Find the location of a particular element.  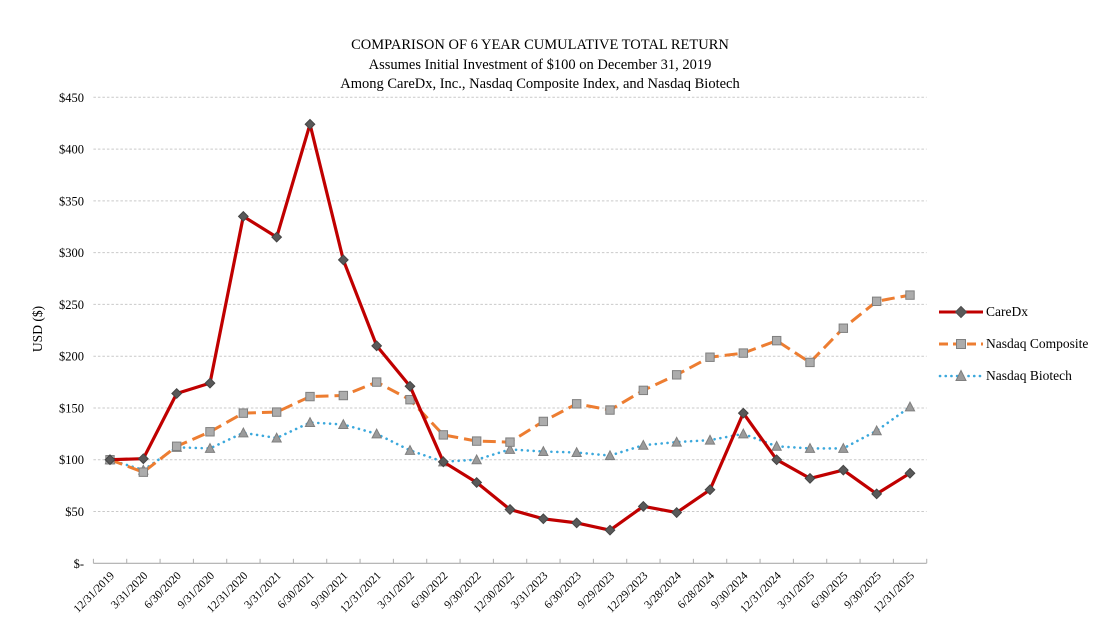

svg-text: $350 is located at coordinates (71, 201).